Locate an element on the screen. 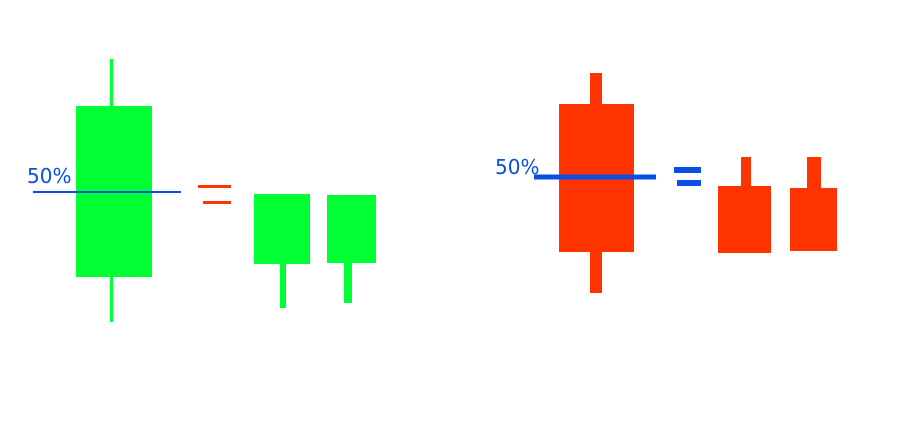  big-bullish-candle is located at coordinates (114, 190).